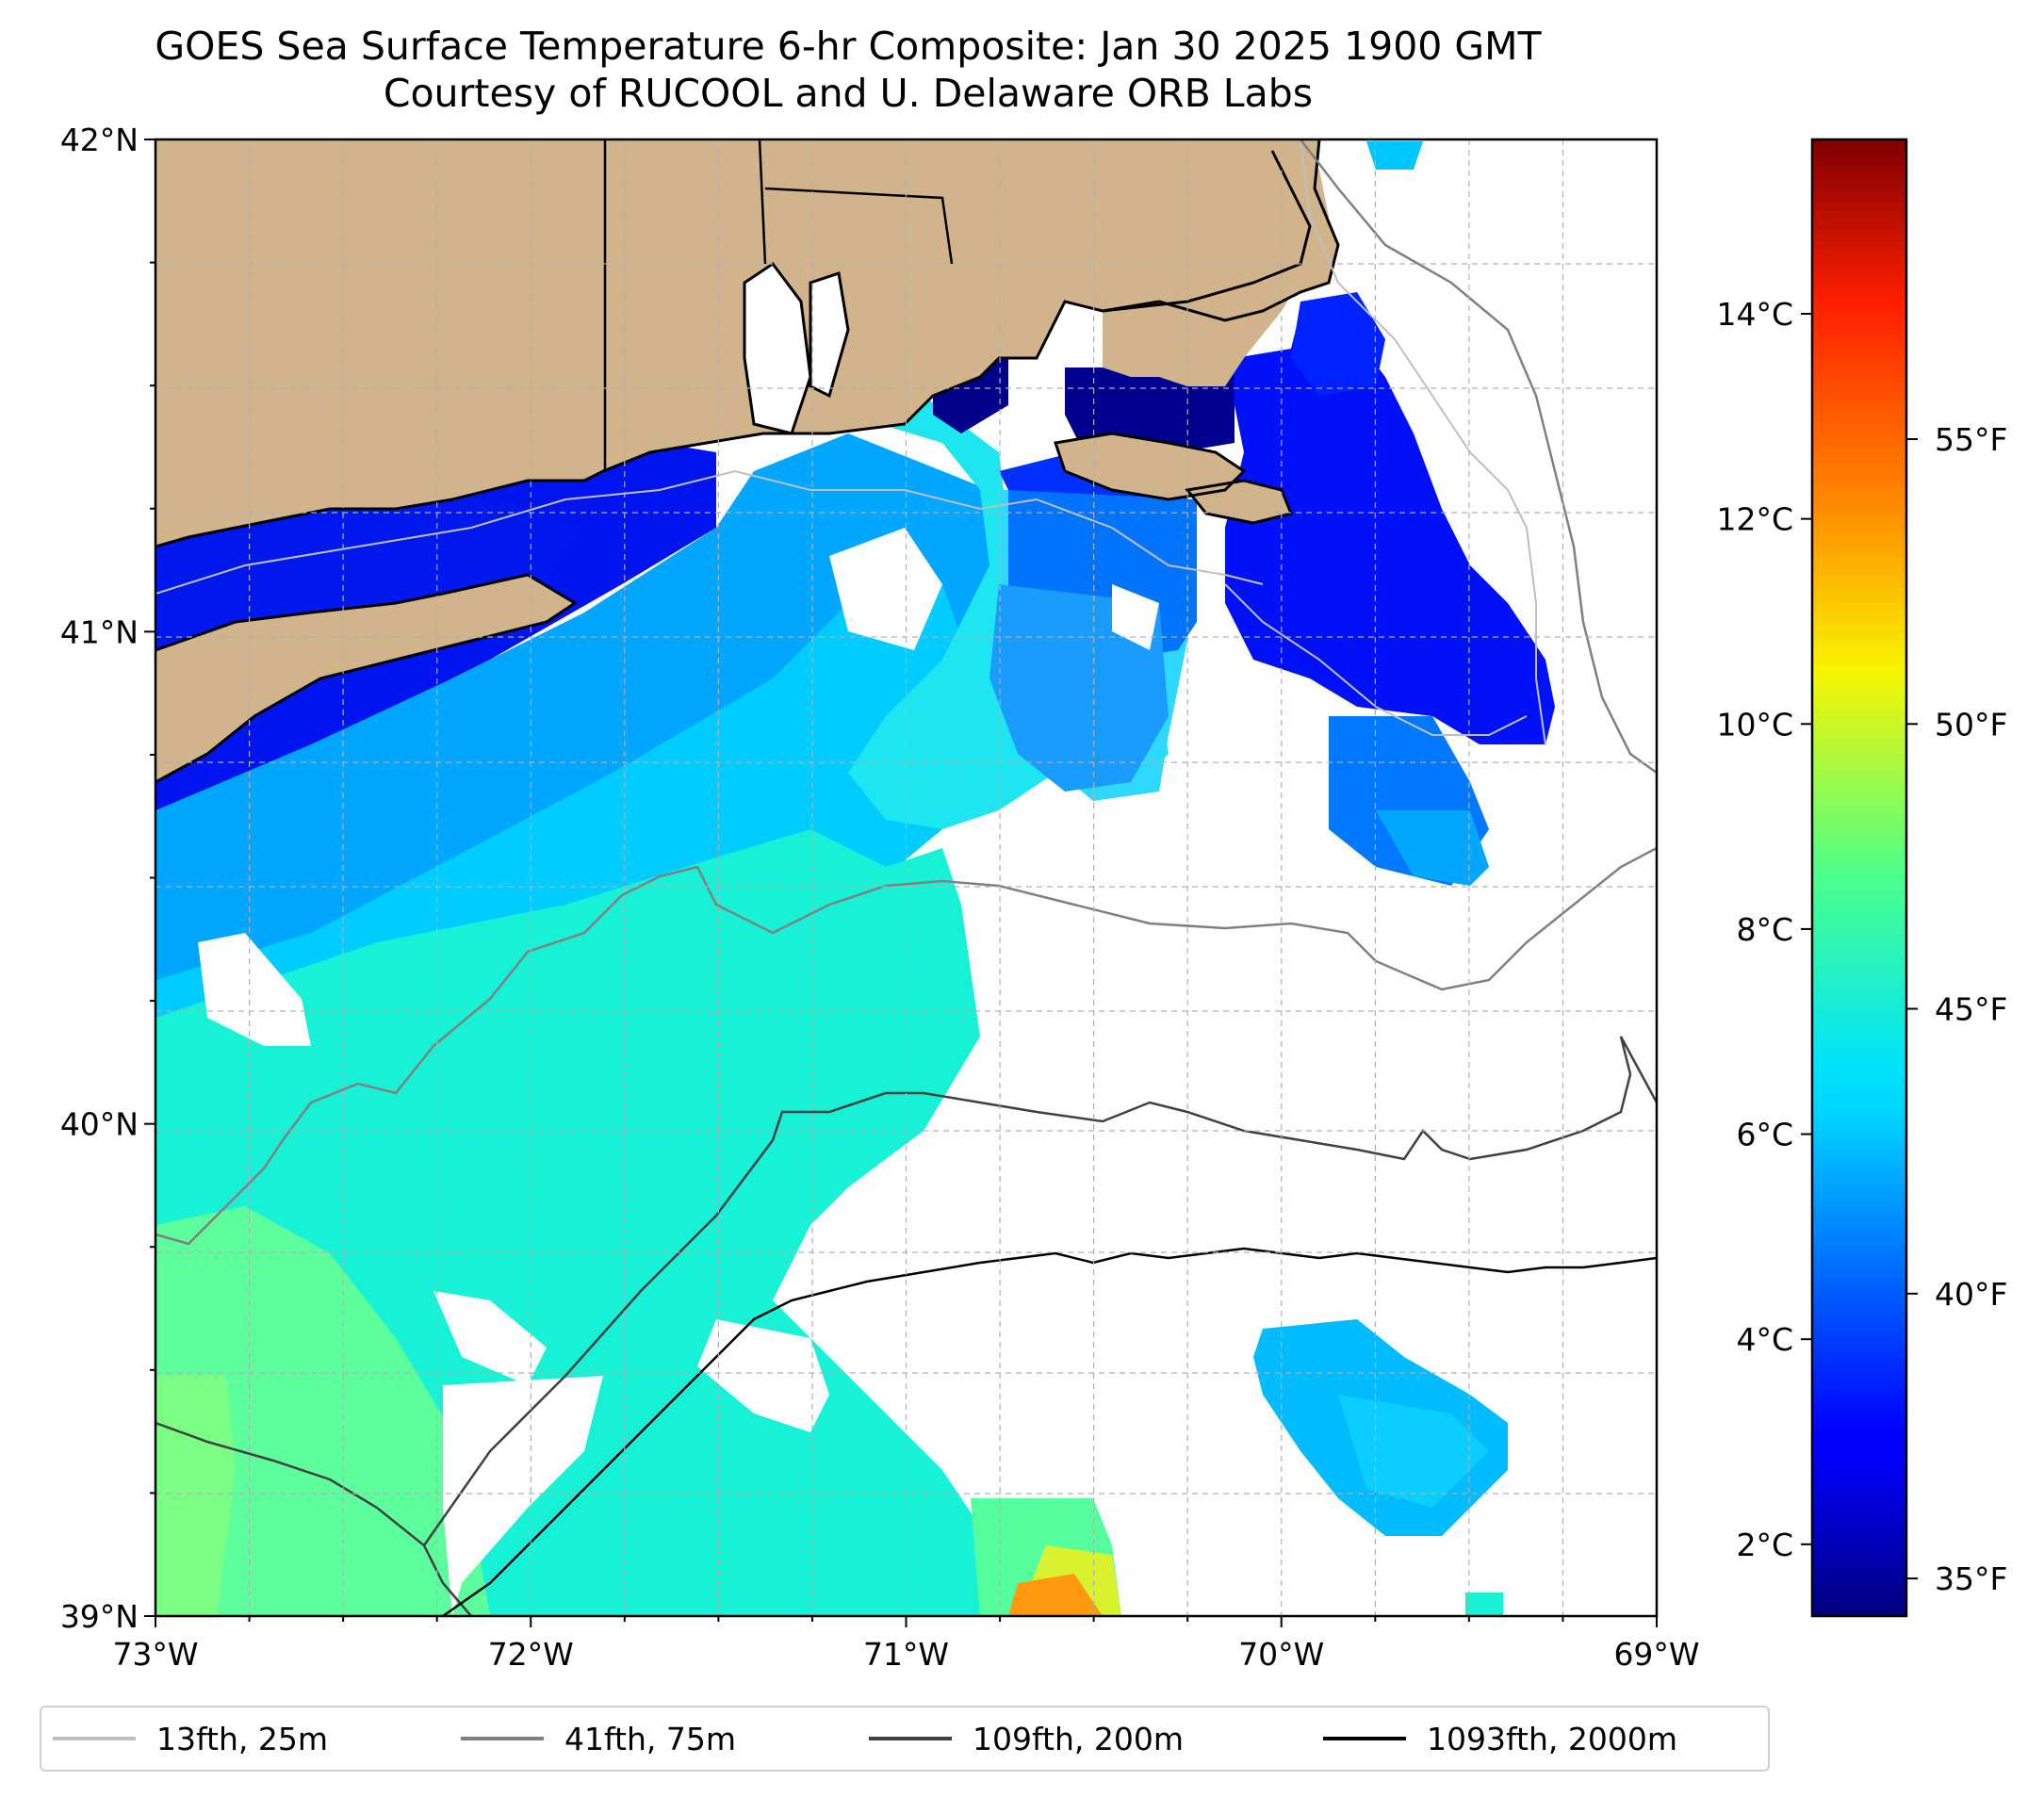 The width and height of the screenshot is (2044, 1797). Describe the element at coordinates (1754, 724) in the screenshot. I see `cbar-c-label-4: 10°C` at that location.